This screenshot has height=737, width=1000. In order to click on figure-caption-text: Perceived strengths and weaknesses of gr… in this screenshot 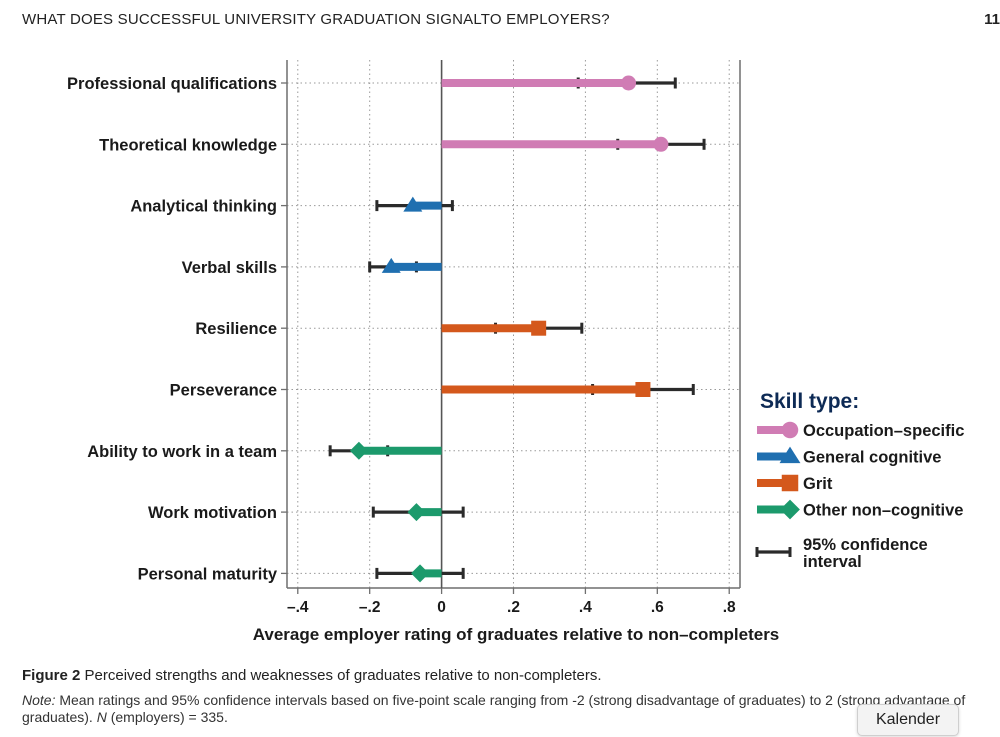, I will do `click(343, 675)`.